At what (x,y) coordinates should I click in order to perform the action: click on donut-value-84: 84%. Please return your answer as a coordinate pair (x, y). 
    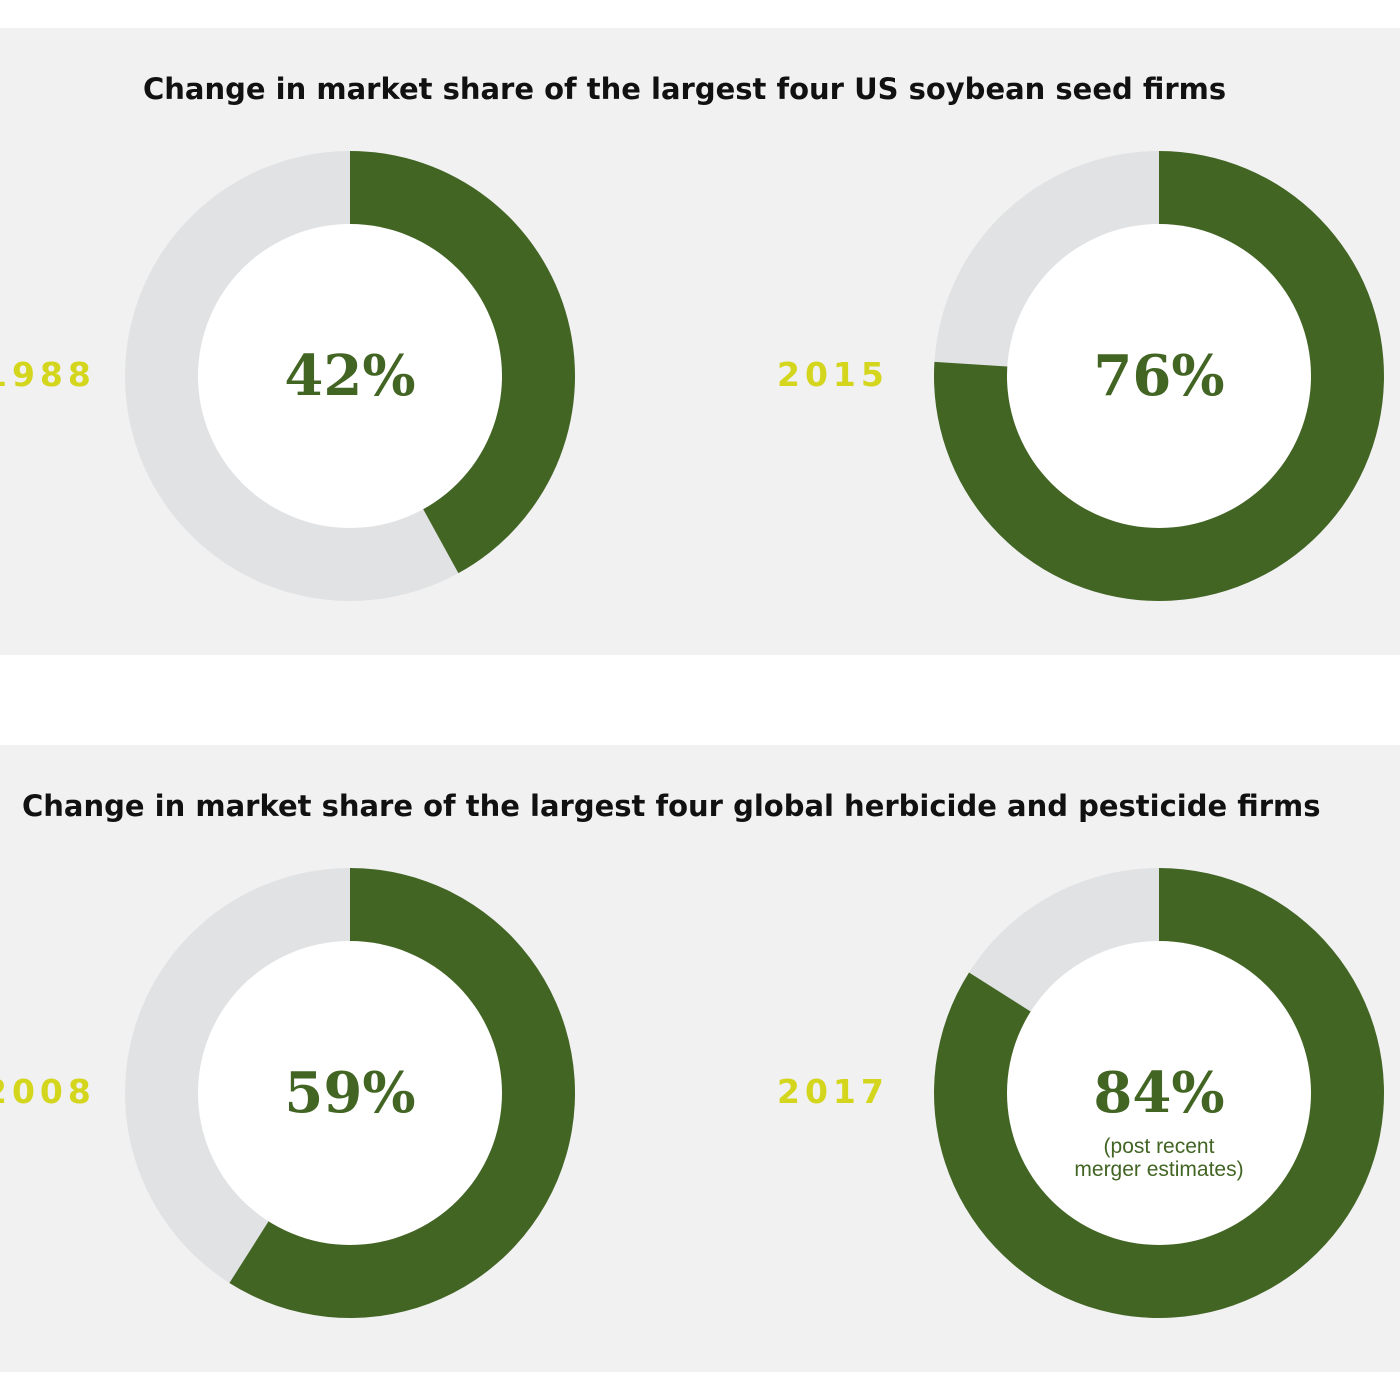
    Looking at the image, I should click on (1159, 1093).